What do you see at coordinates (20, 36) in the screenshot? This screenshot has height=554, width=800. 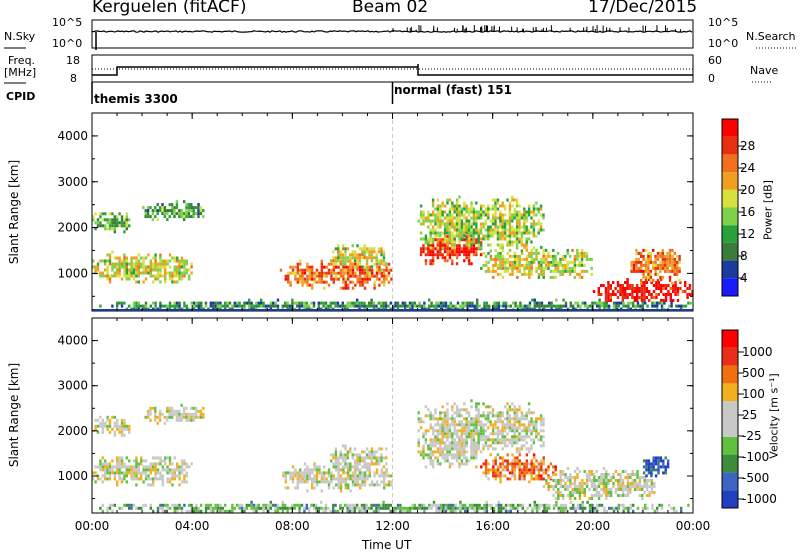 I see `nsky-label: N.Sky` at bounding box center [20, 36].